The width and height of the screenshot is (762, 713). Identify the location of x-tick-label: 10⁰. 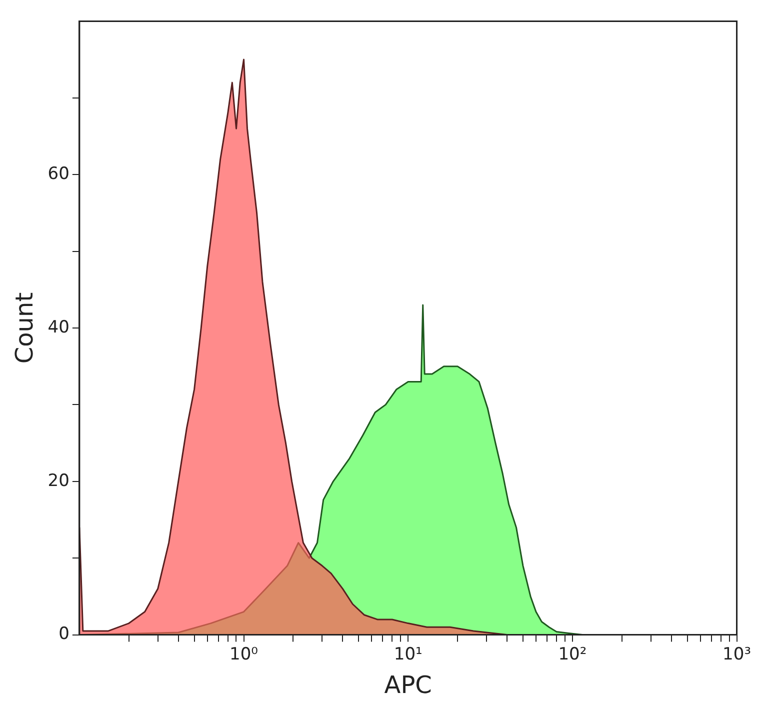
(244, 654).